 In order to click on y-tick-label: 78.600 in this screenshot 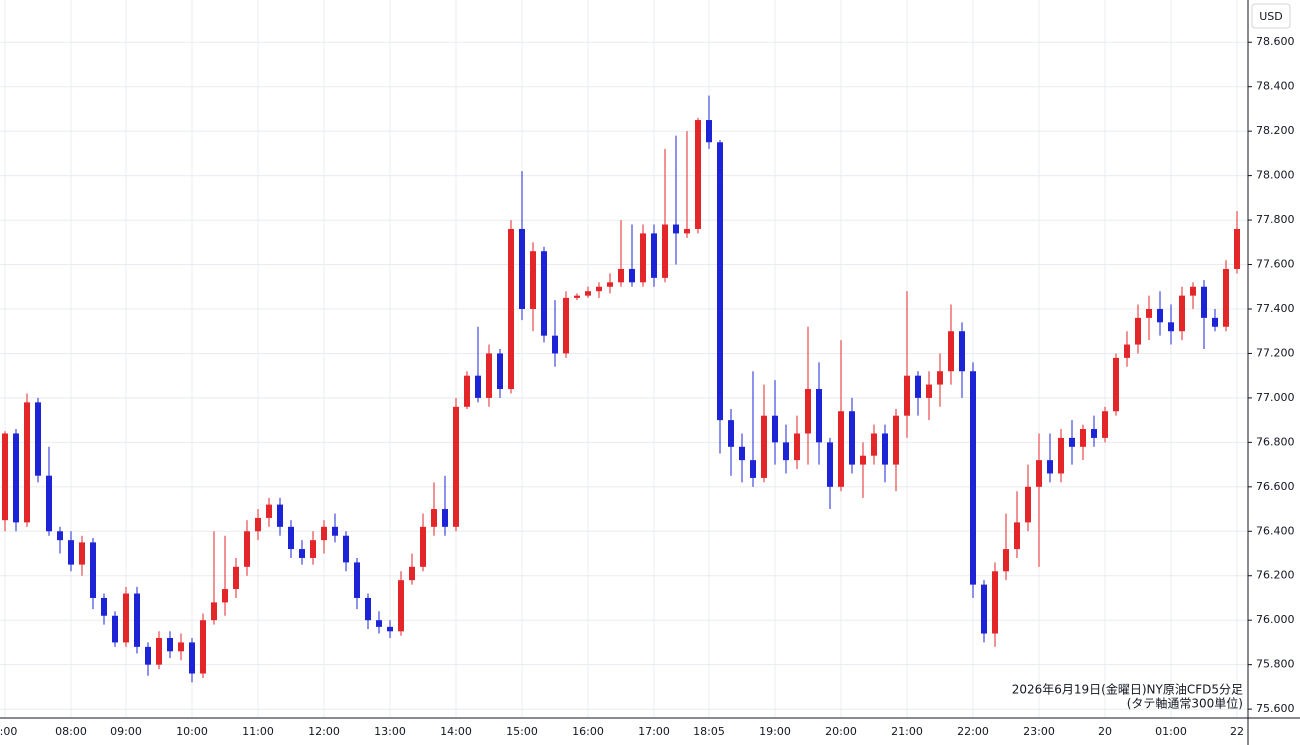, I will do `click(1275, 41)`.